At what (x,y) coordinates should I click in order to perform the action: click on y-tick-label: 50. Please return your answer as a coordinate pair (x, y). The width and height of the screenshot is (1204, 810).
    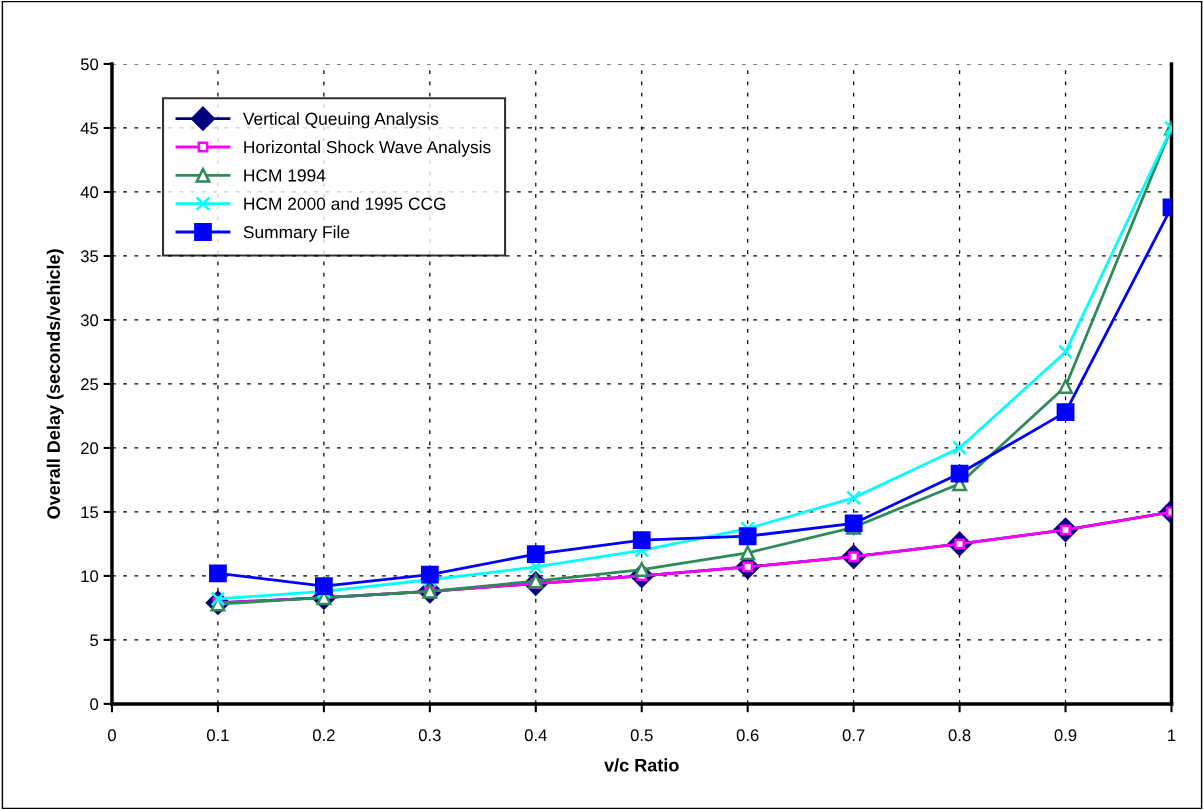
    Looking at the image, I should click on (89, 64).